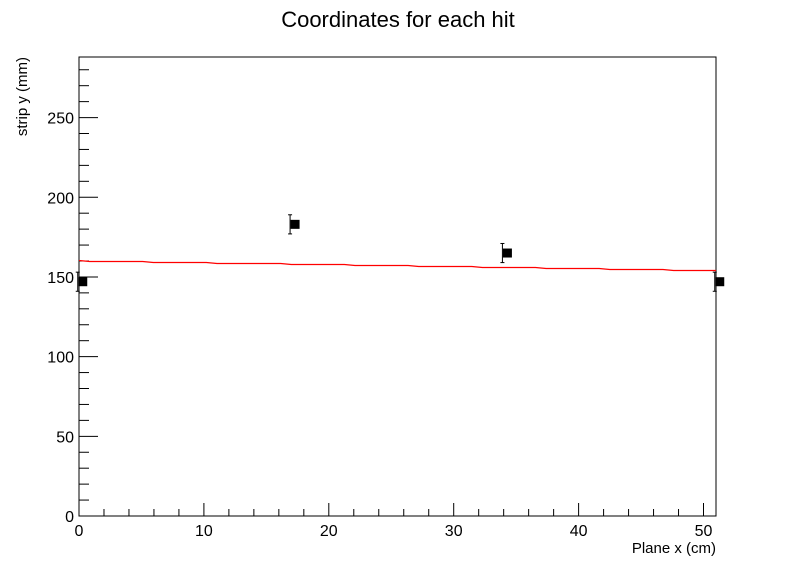 The width and height of the screenshot is (798, 575). What do you see at coordinates (60, 278) in the screenshot?
I see `y-tick-label: 150` at bounding box center [60, 278].